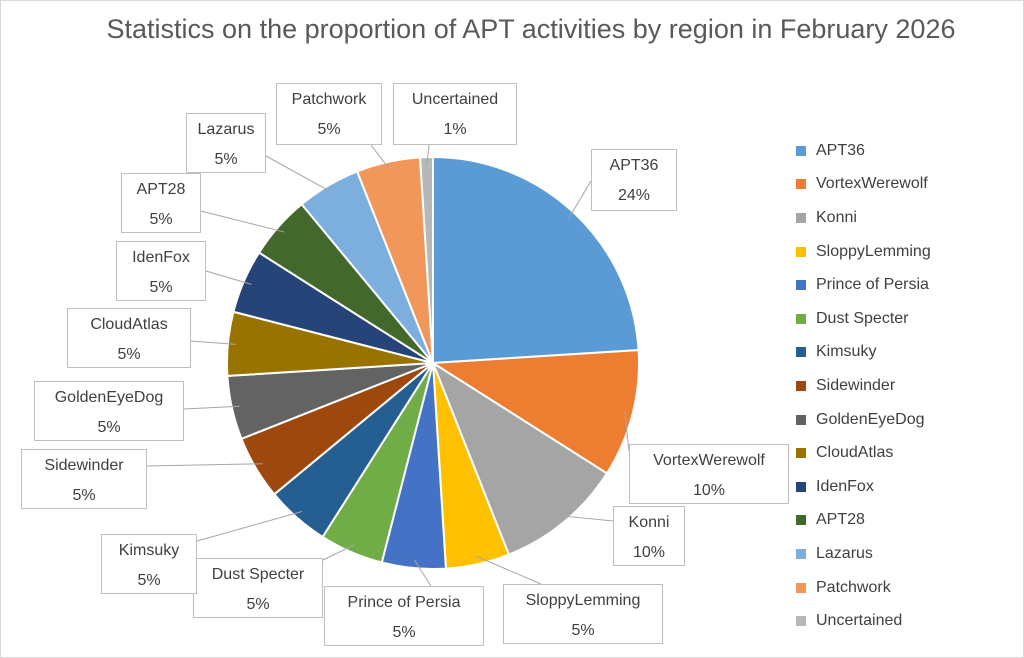 The image size is (1024, 658). What do you see at coordinates (634, 195) in the screenshot?
I see `data-label-value: 24%` at bounding box center [634, 195].